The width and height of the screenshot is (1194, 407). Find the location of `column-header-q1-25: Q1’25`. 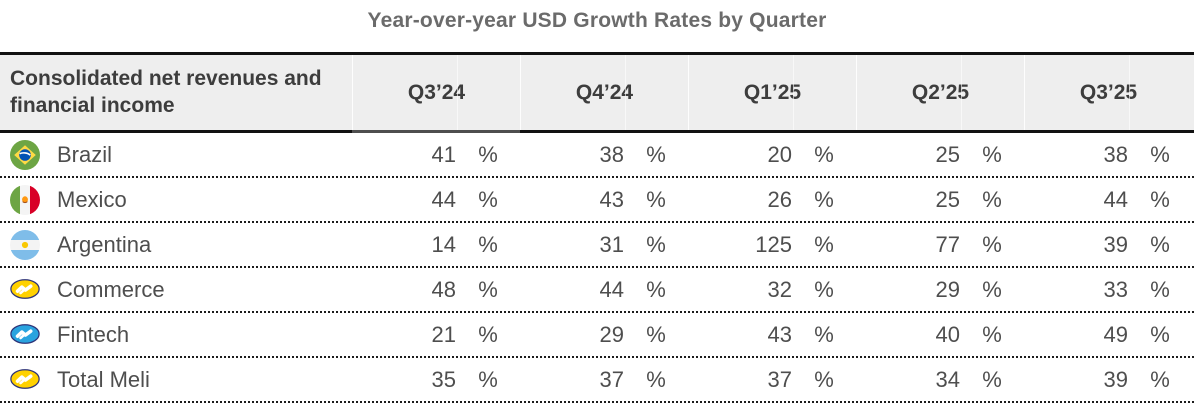

column-header-q1-25: Q1’25 is located at coordinates (772, 92).